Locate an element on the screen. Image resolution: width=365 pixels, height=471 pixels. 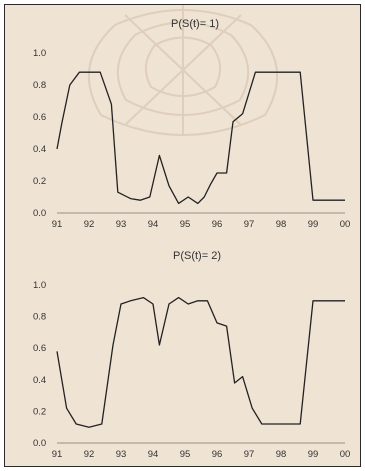
watermark-logo is located at coordinates (183, 70).